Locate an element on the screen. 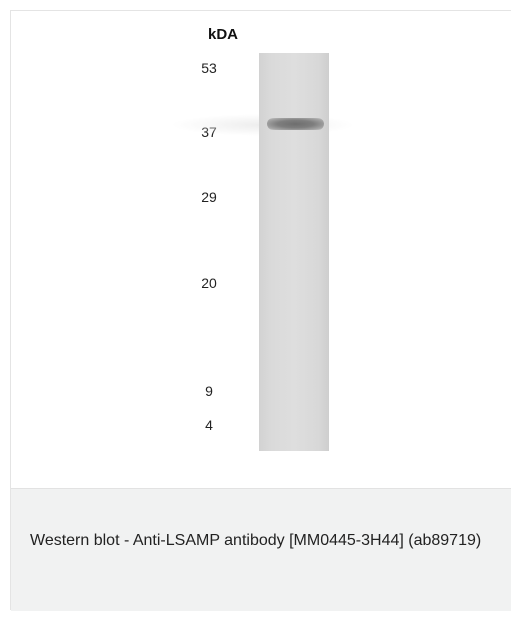 The width and height of the screenshot is (511, 619). blot-lane is located at coordinates (294, 252).